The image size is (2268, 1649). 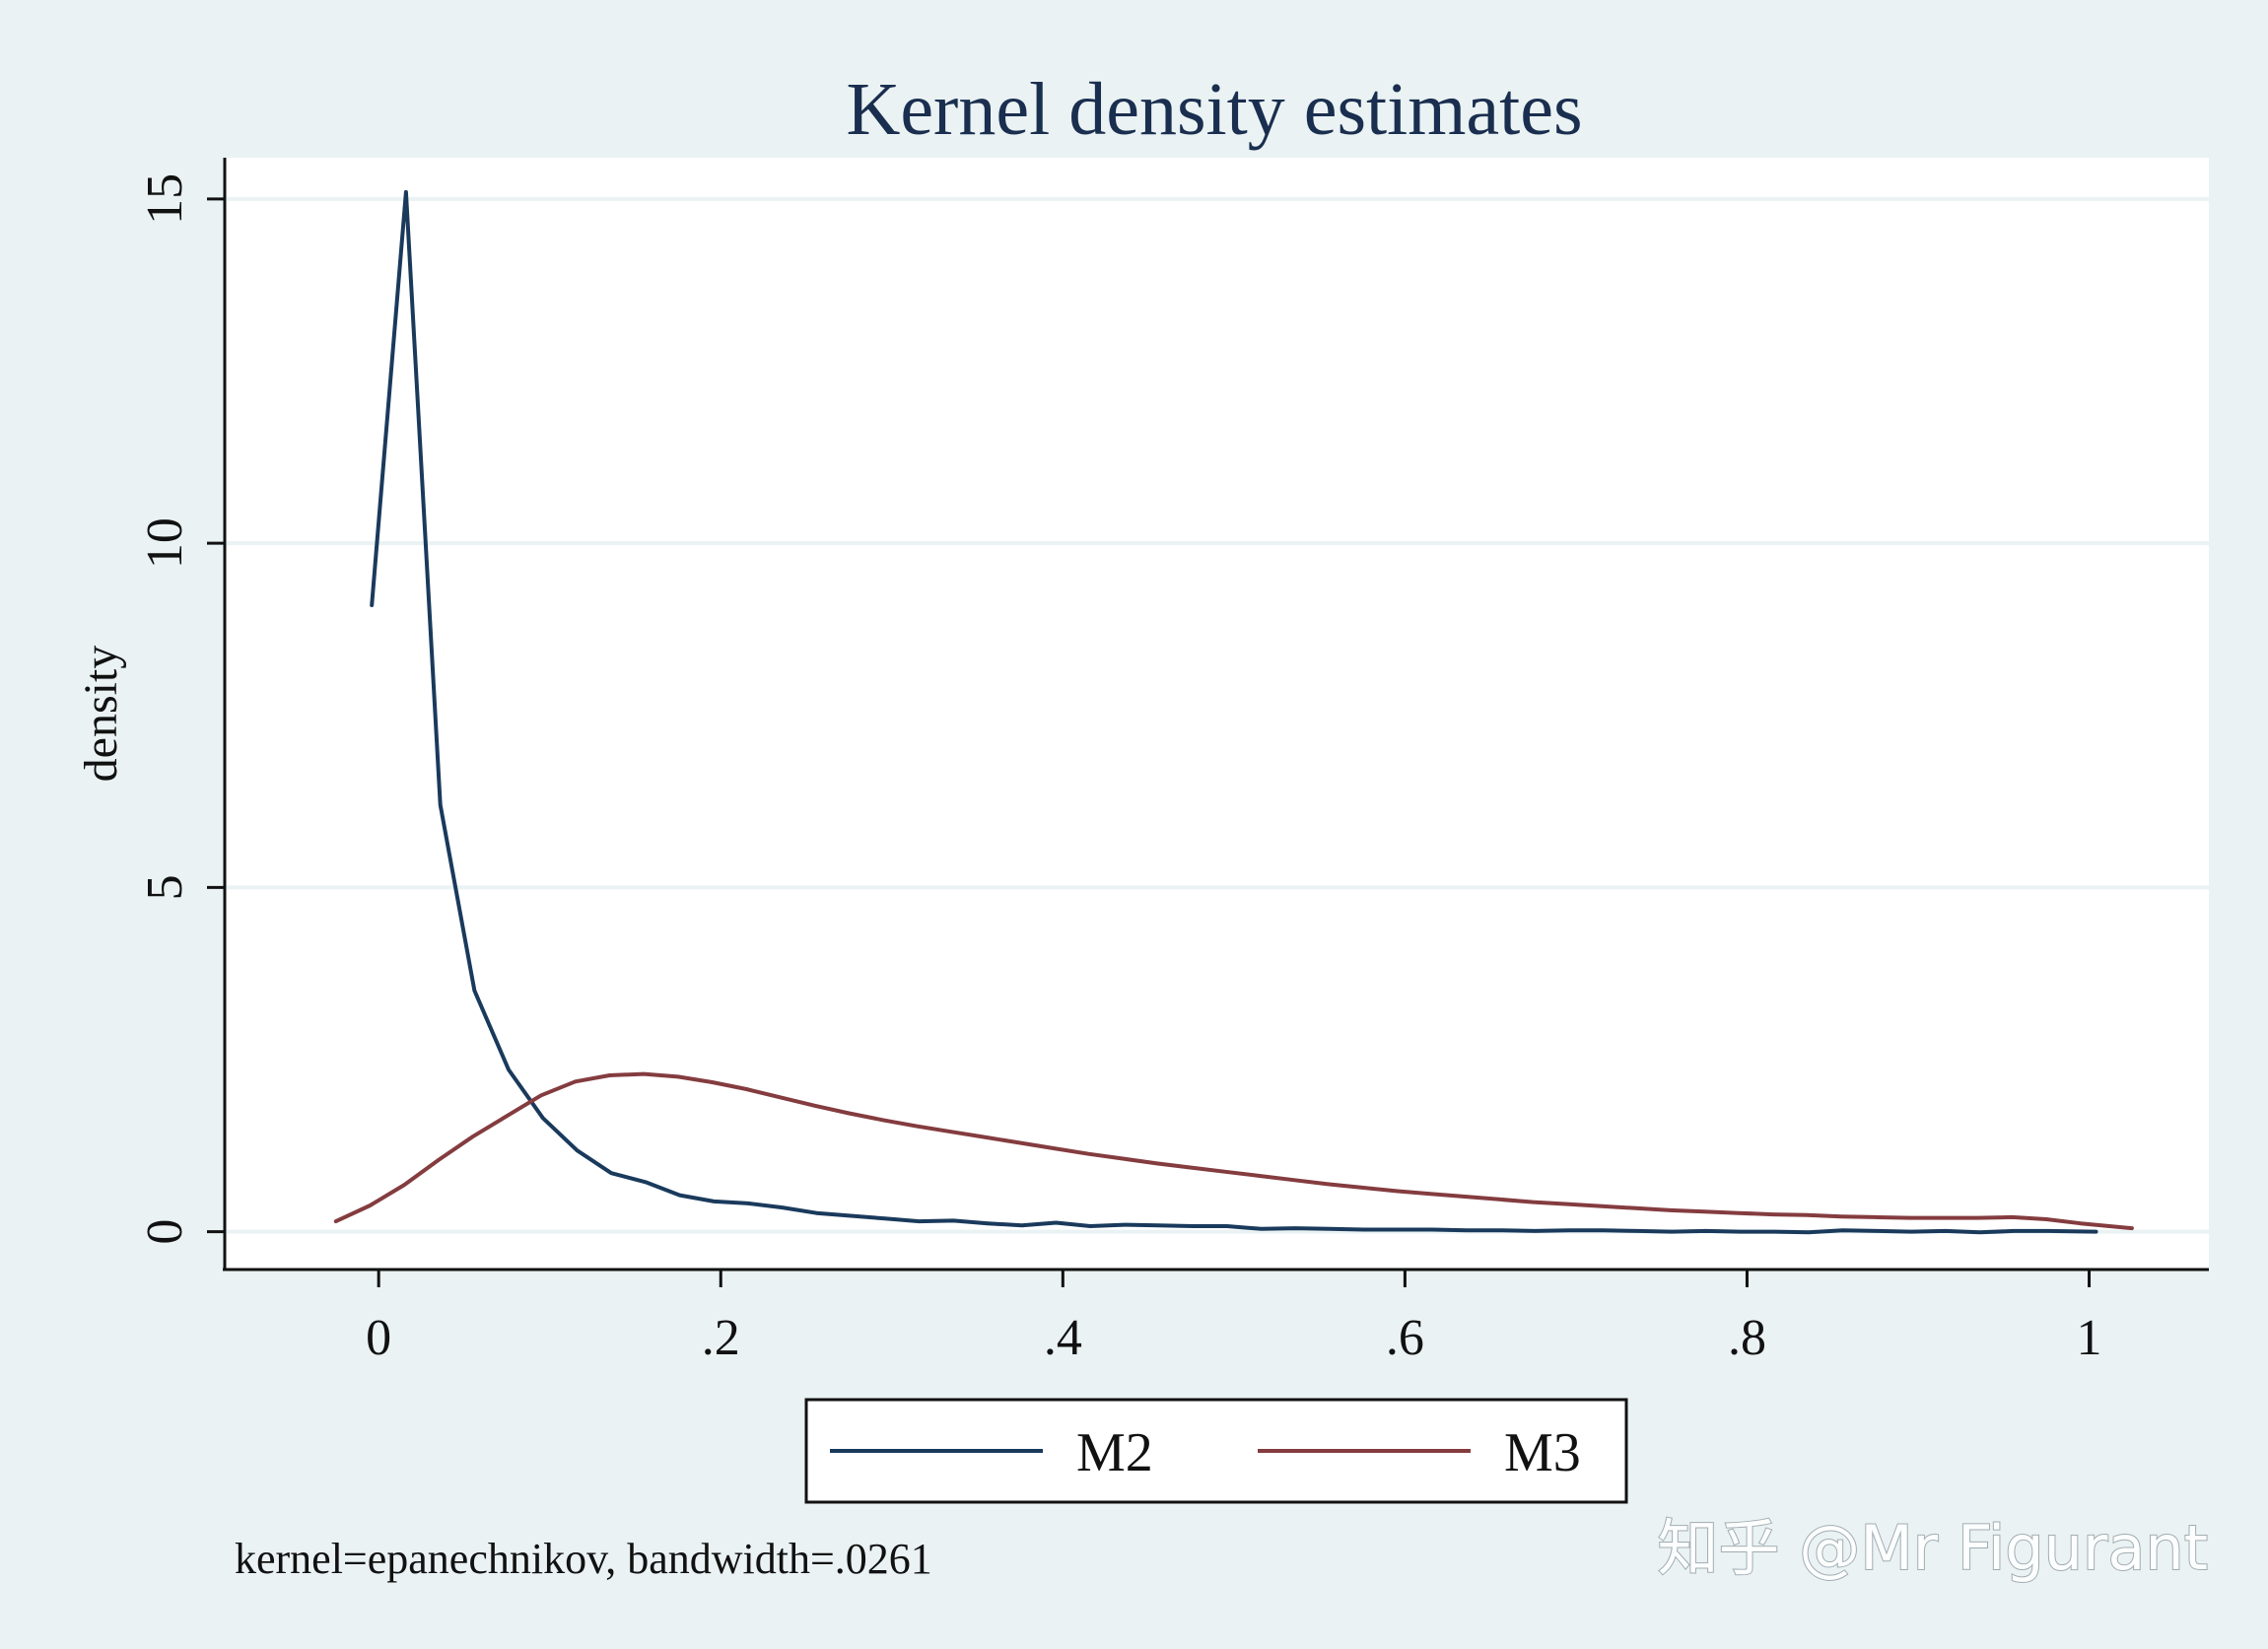 I want to click on x-tick-label: 1, so click(x=2089, y=1338).